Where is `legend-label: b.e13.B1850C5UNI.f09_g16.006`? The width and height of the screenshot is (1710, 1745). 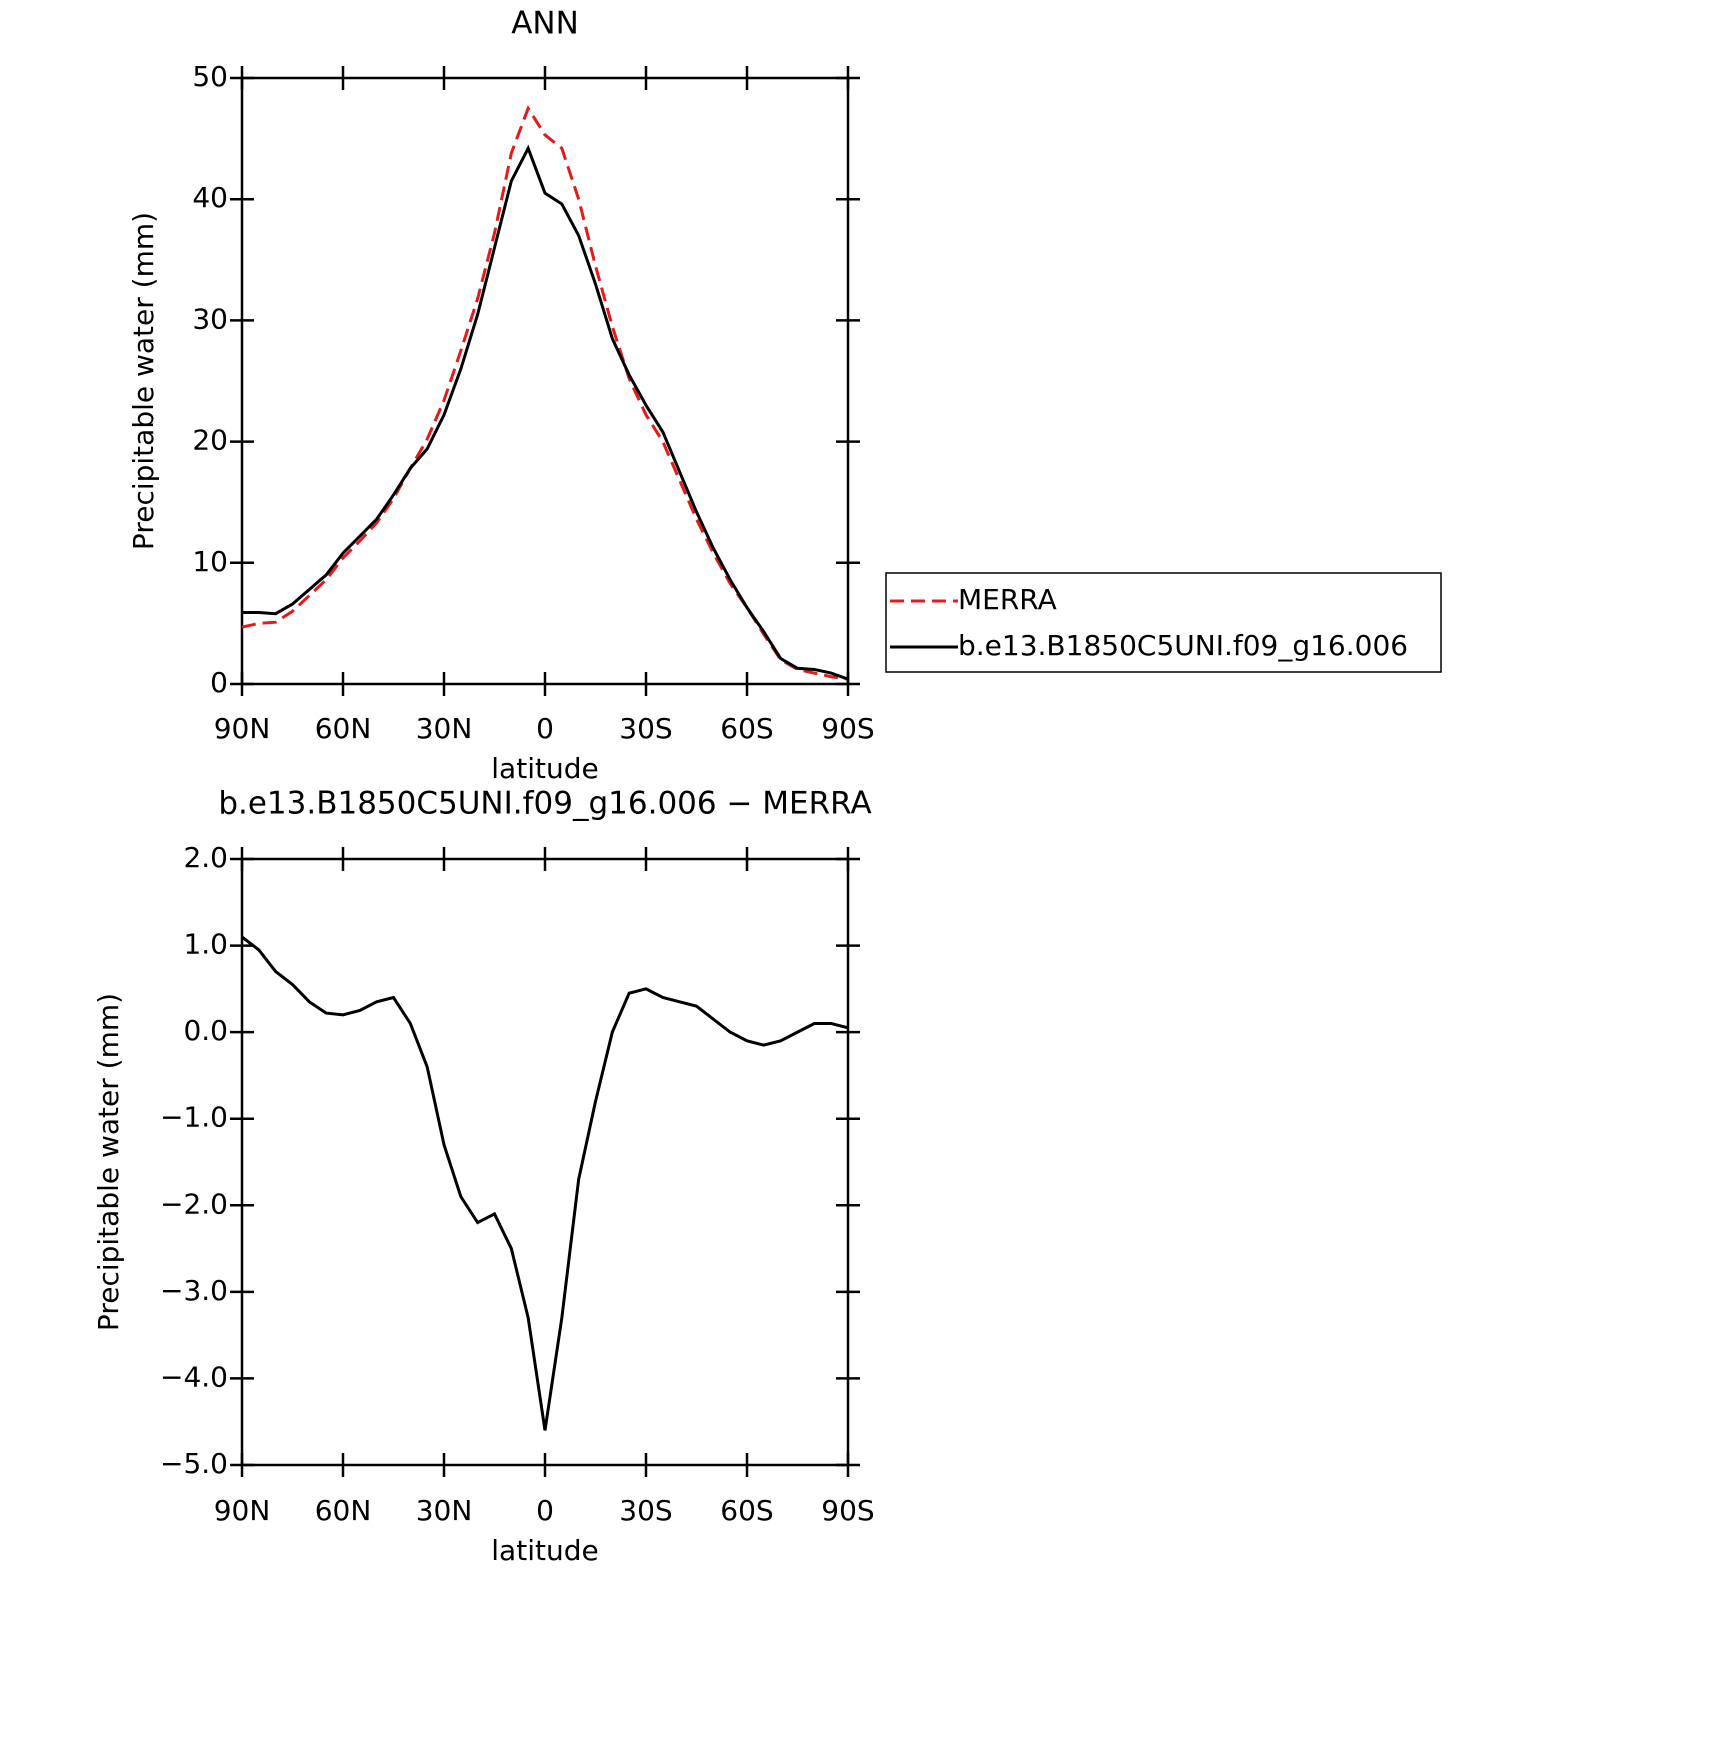
legend-label: b.e13.B1850C5UNI.f09_g16.006 is located at coordinates (1183, 645).